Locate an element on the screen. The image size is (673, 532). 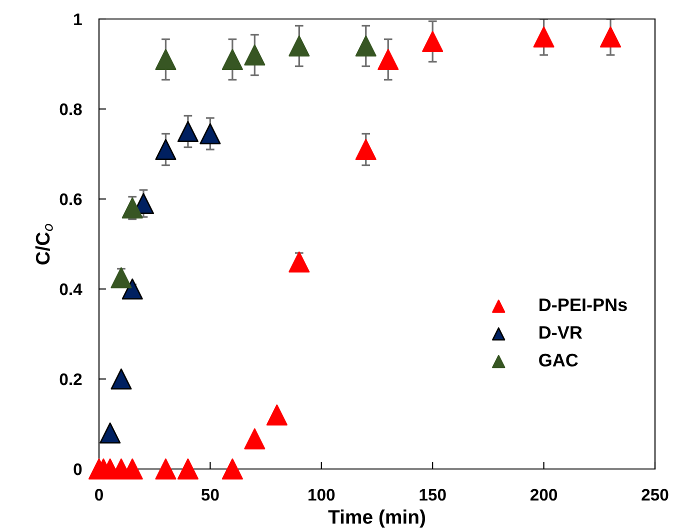
x-tick-label: 250 is located at coordinates (655, 494).